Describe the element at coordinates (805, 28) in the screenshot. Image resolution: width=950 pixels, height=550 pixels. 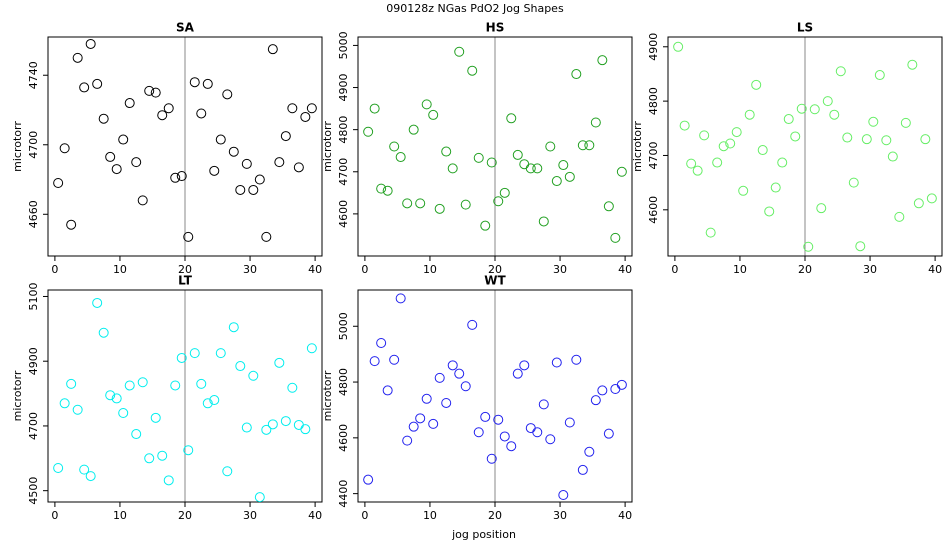
I see `panel-title: LS` at that location.